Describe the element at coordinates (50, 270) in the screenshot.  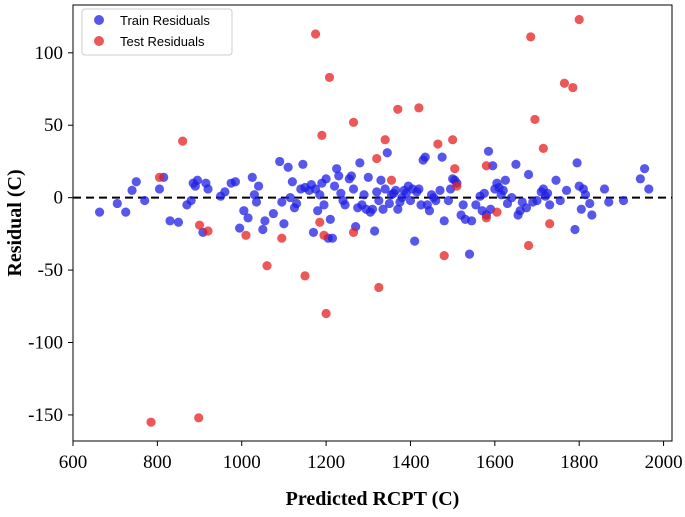
I see `y-tick-label: -50` at that location.